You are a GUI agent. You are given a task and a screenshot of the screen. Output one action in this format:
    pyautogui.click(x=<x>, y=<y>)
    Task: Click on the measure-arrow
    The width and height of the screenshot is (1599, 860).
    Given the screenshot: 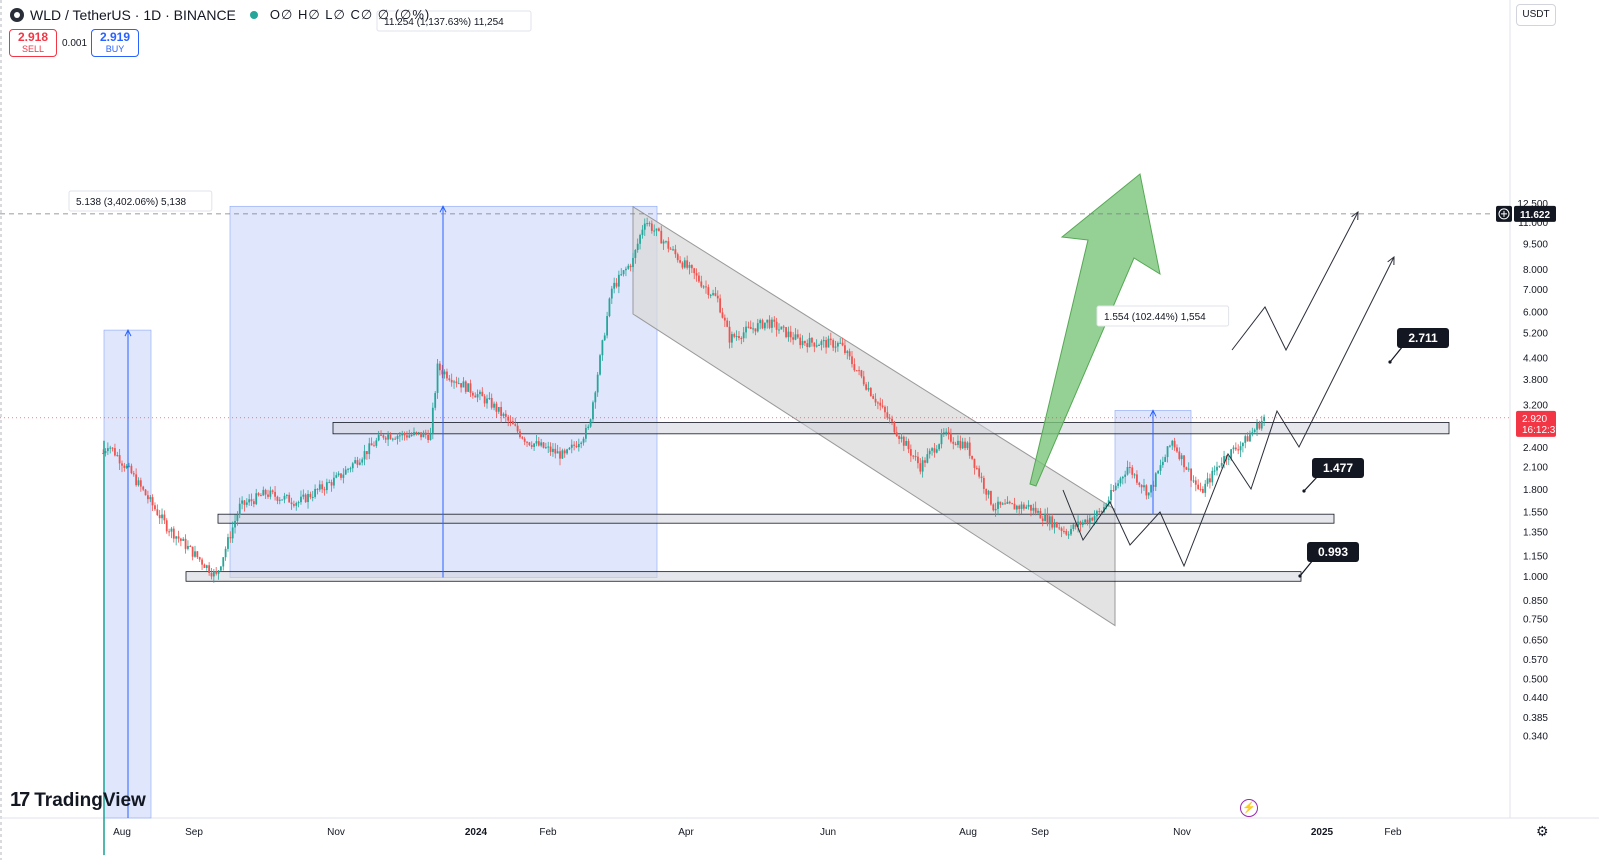 What is the action you would take?
    pyautogui.click(x=443, y=209)
    